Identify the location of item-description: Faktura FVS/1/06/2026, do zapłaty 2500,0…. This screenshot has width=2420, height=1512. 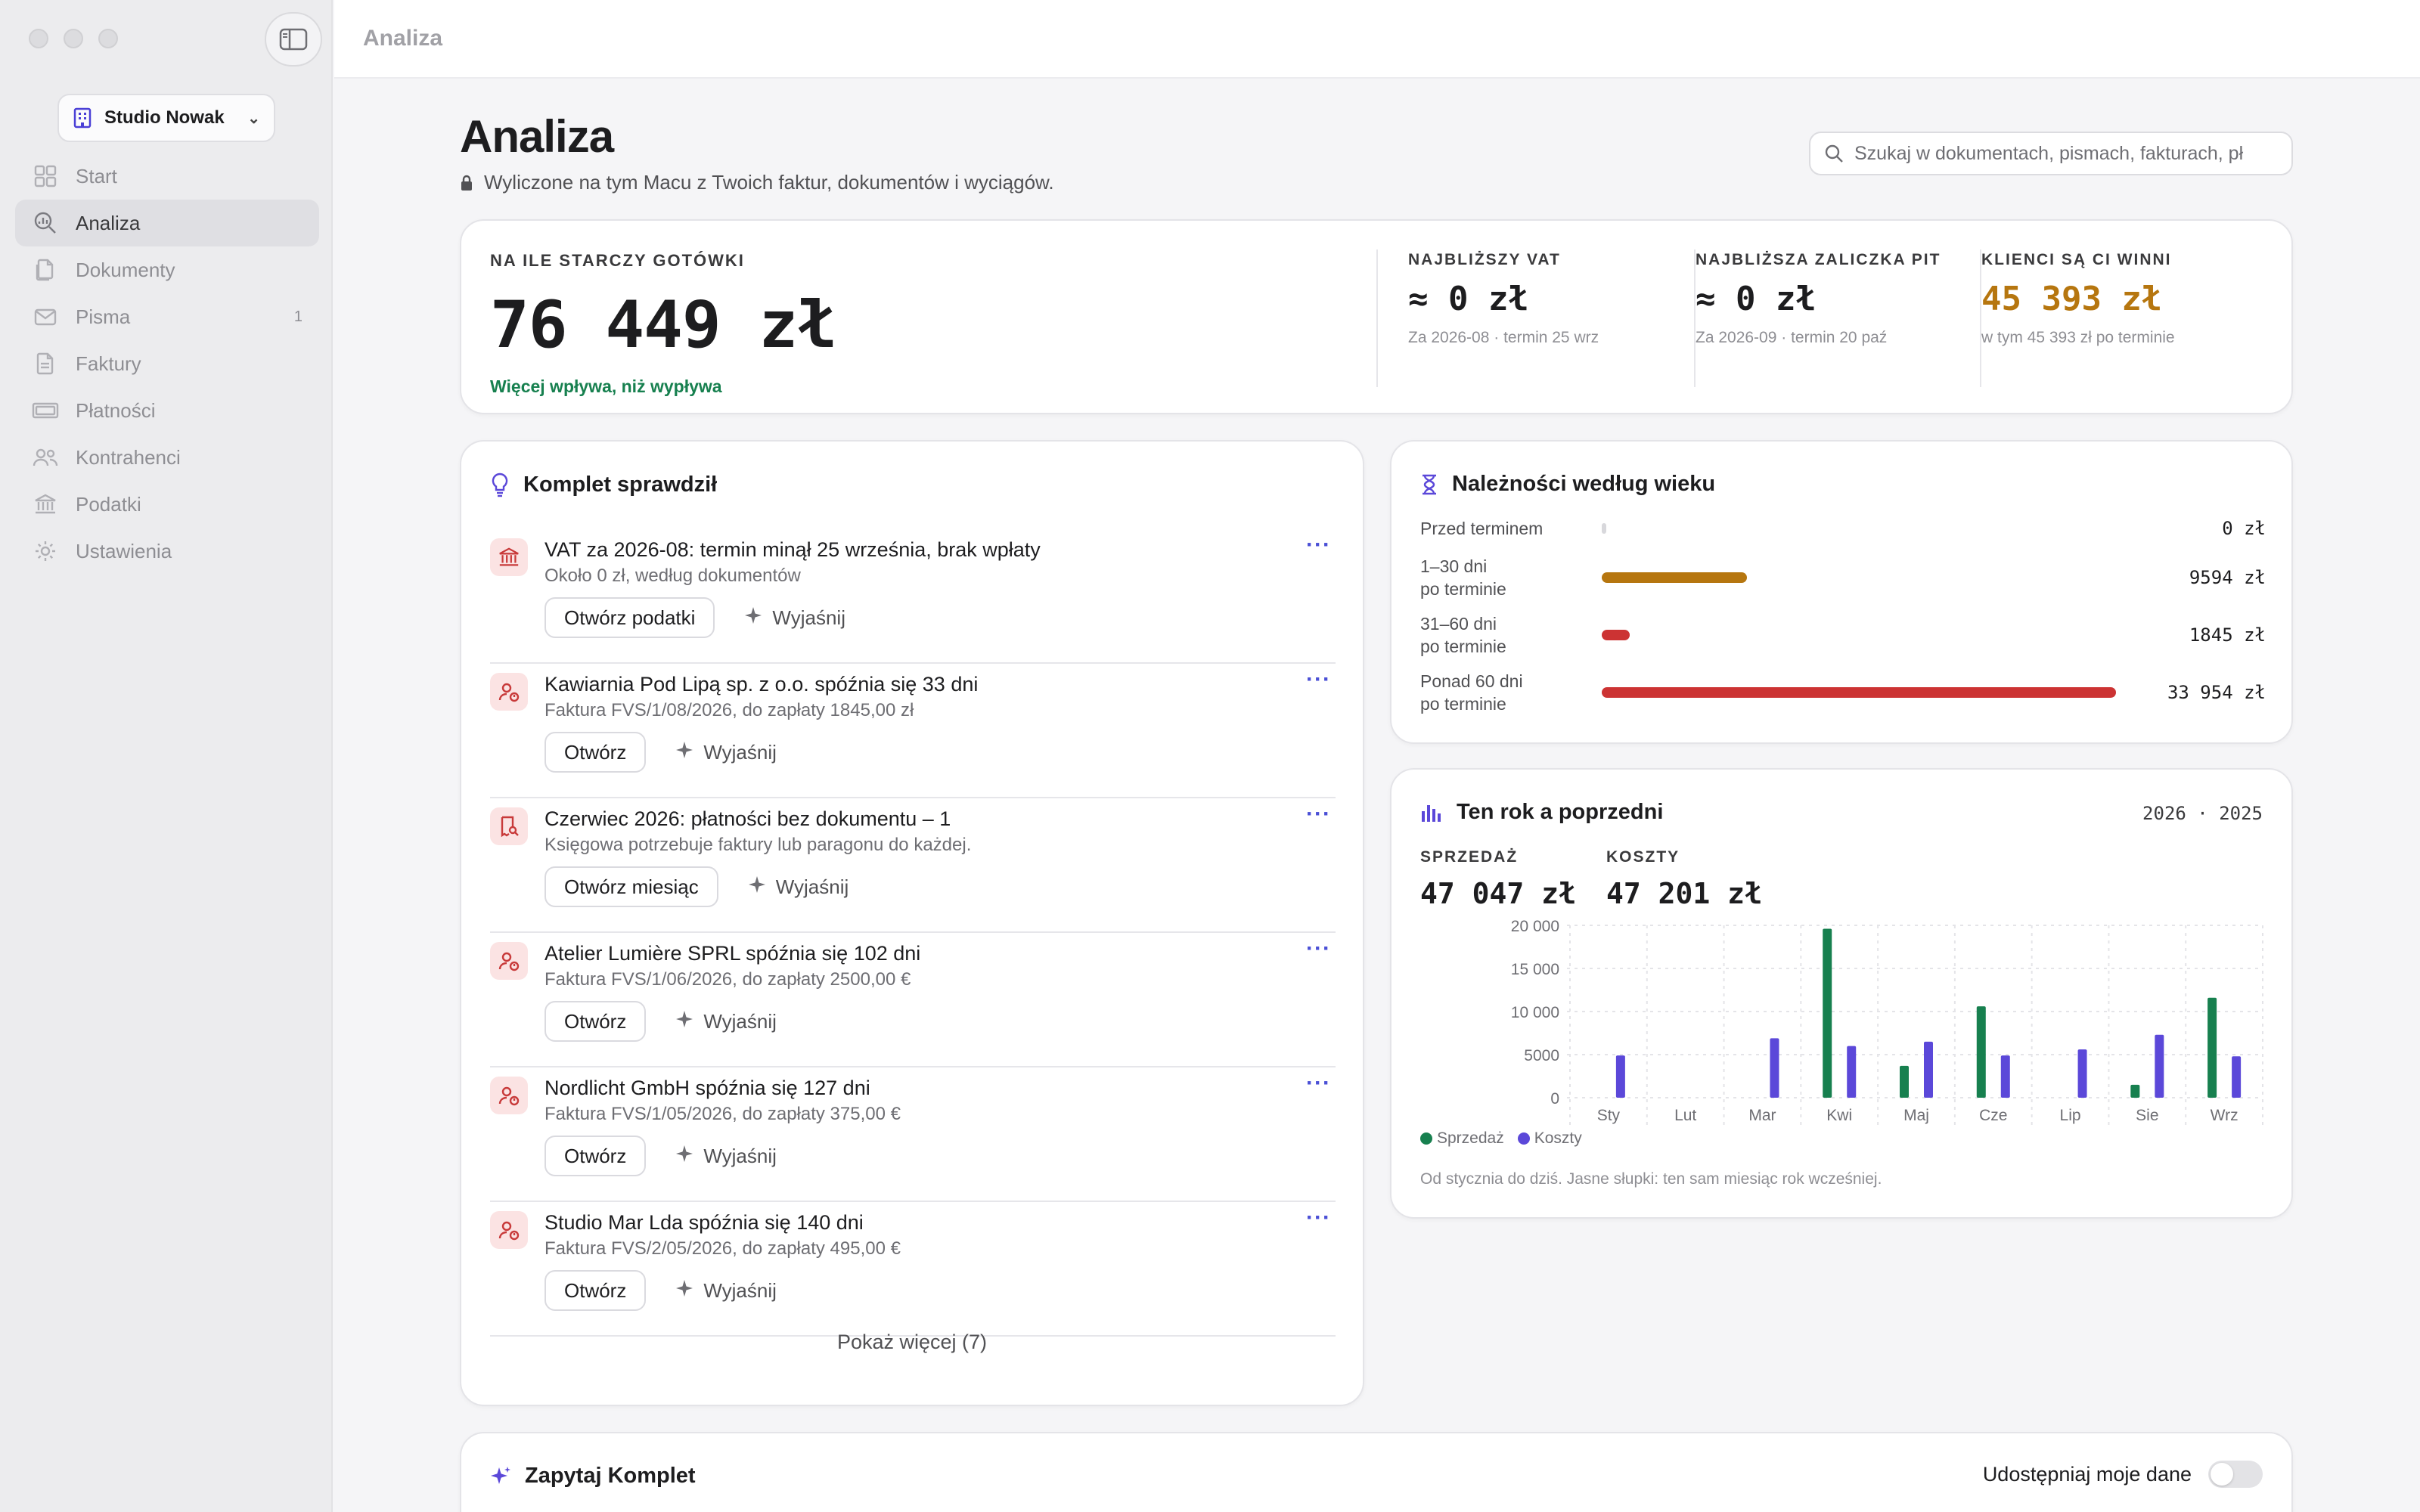
(727, 980).